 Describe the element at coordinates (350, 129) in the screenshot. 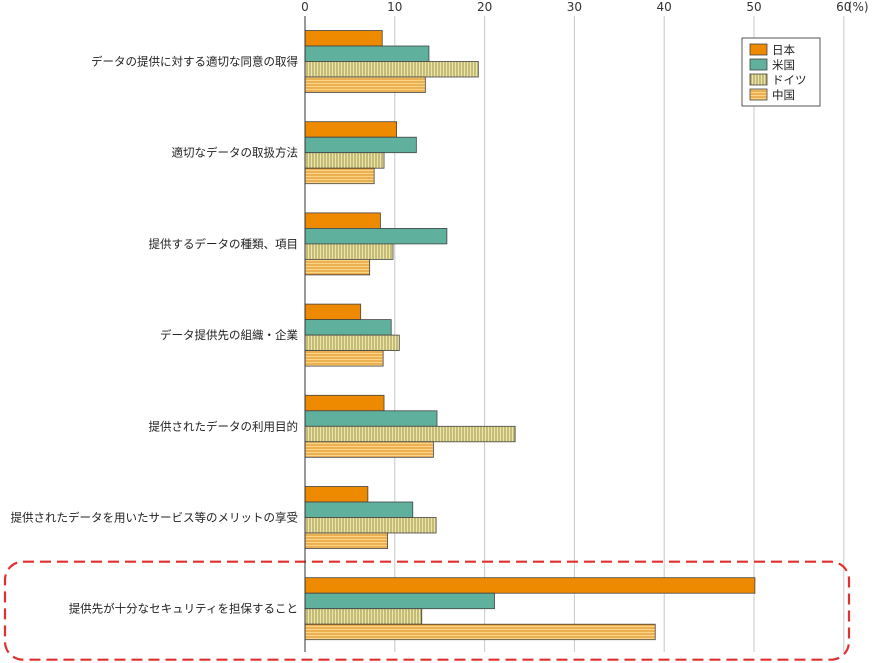

I see `bar-日本-1` at that location.